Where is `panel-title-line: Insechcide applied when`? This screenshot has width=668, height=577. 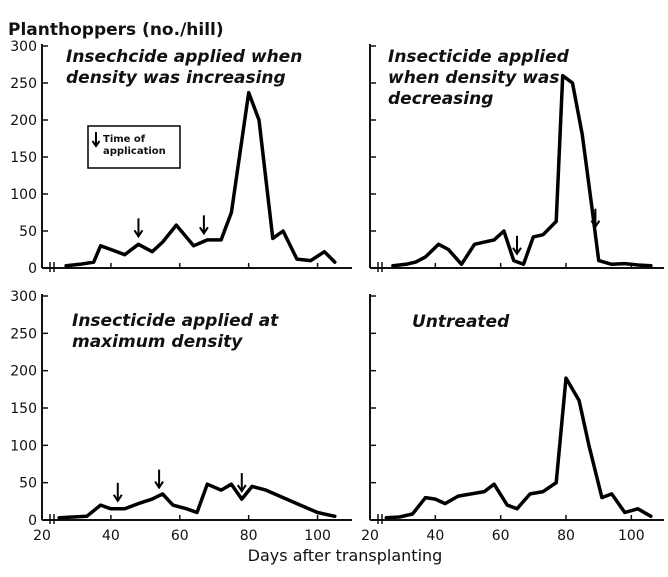
panel-title-line: Insechcide applied when is located at coordinates (184, 57).